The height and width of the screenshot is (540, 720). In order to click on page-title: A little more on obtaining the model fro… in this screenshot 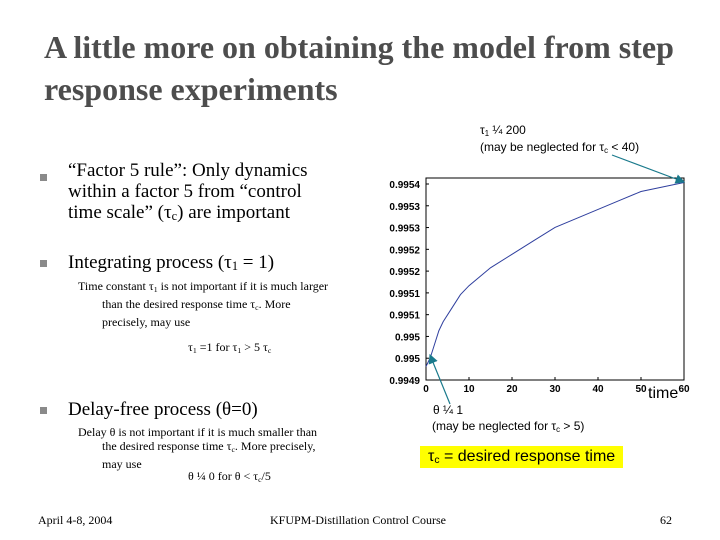, I will do `click(359, 68)`.